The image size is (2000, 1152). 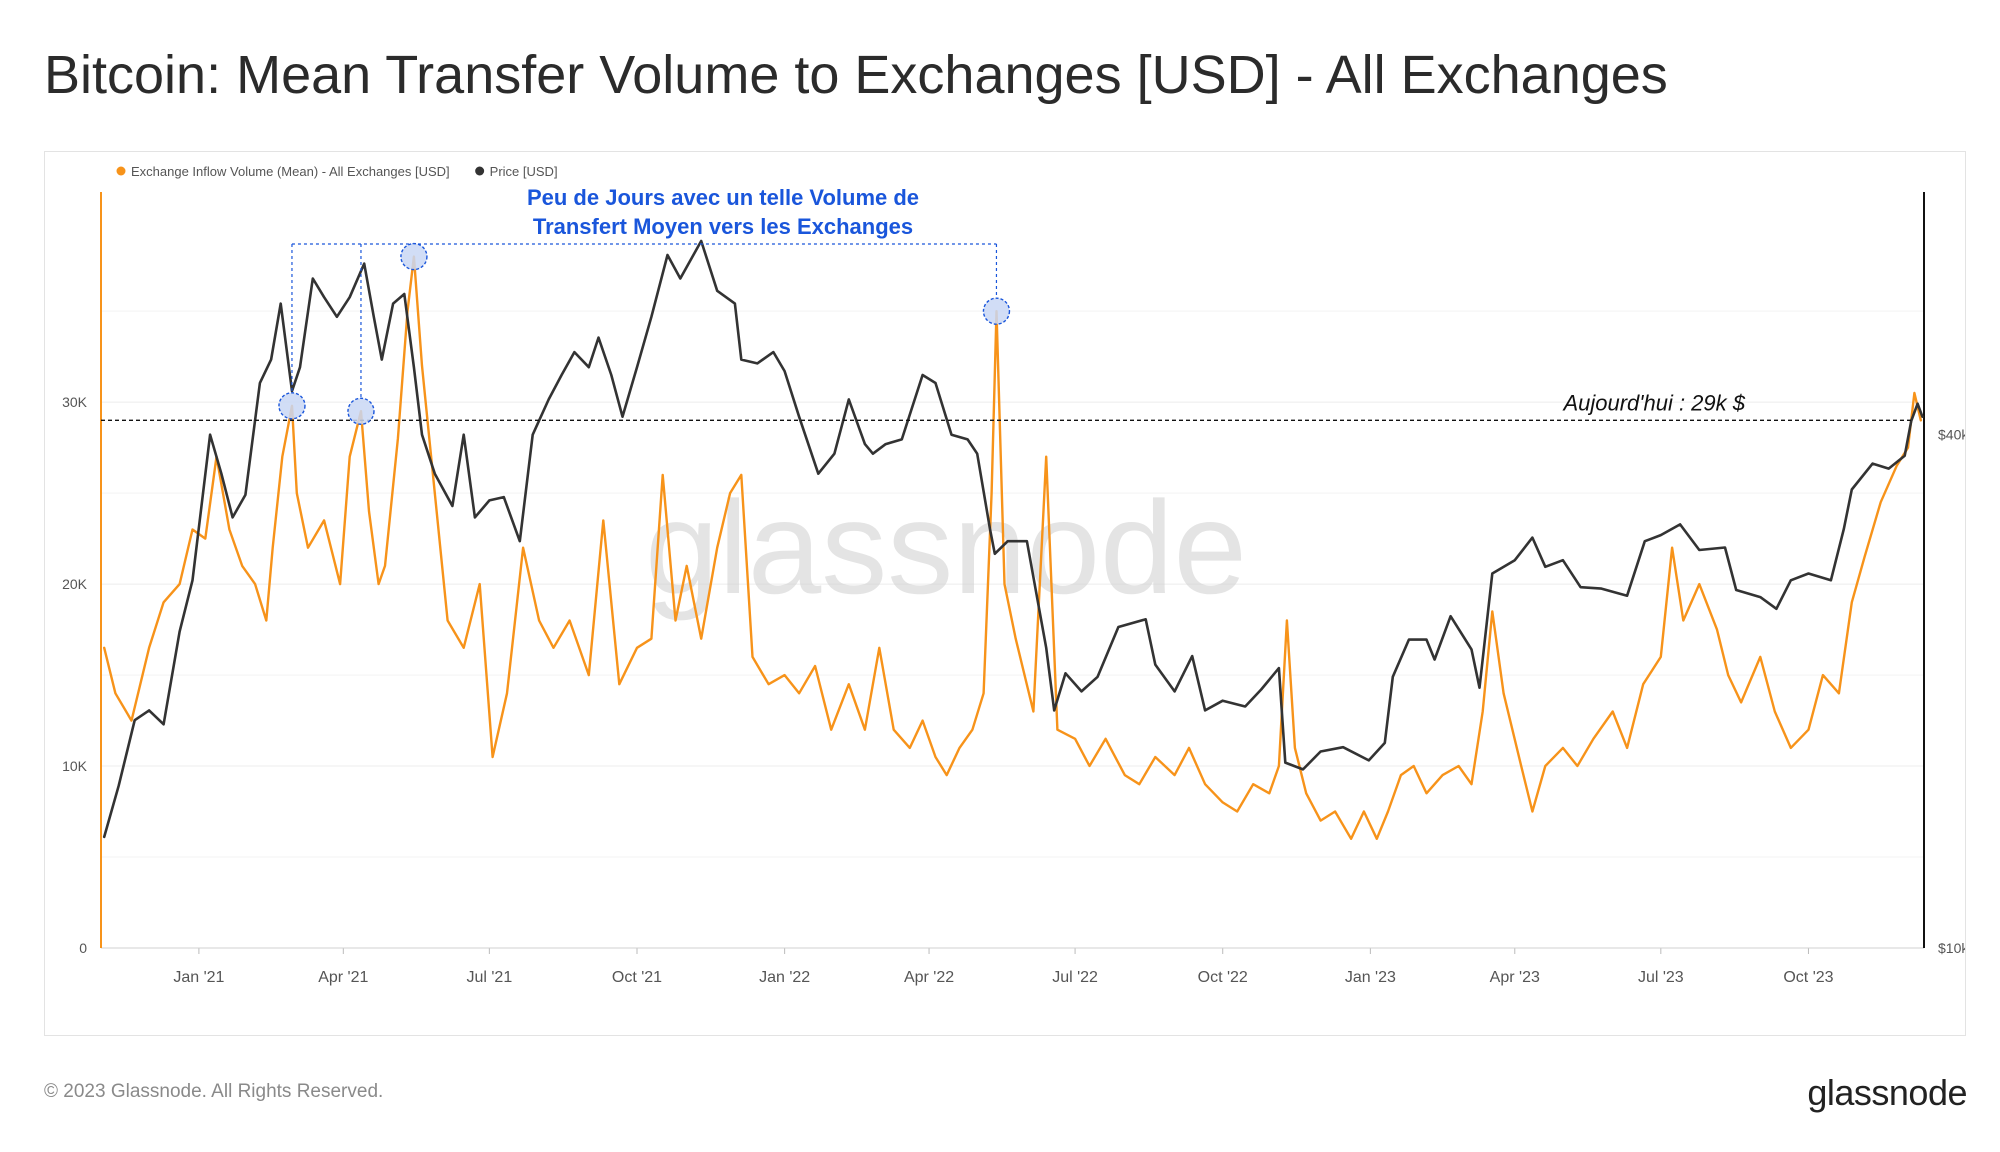 I want to click on y-left-tick-label: 10K, so click(x=75, y=766).